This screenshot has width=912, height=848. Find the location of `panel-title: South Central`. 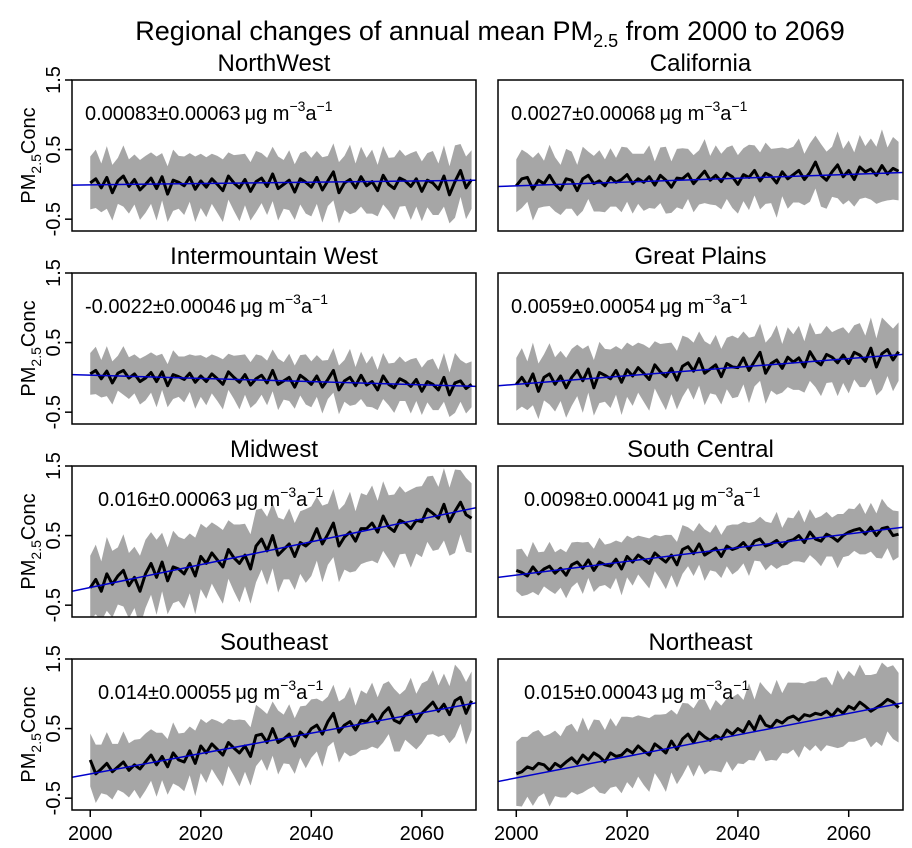

panel-title: South Central is located at coordinates (700, 449).